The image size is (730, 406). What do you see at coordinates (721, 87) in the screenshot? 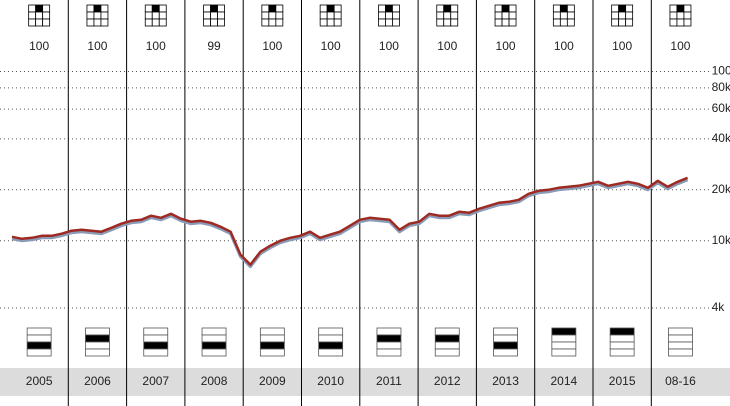
I see `y-tick-label: 80k` at bounding box center [721, 87].